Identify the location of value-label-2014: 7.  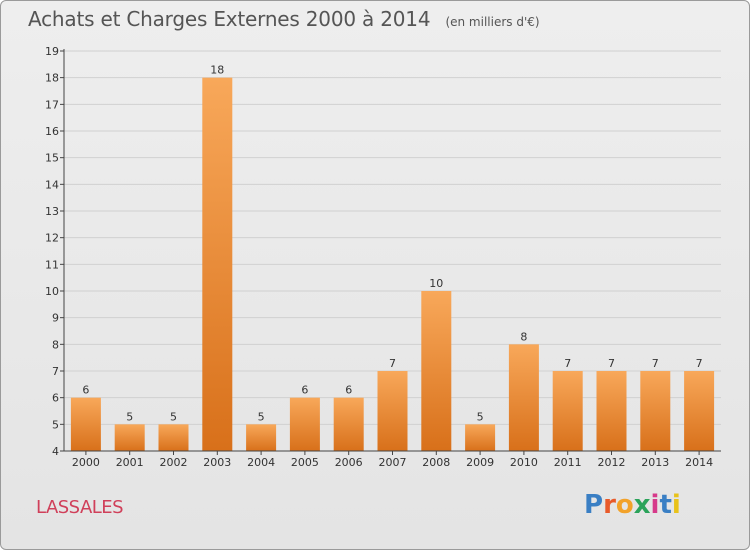
(699, 363).